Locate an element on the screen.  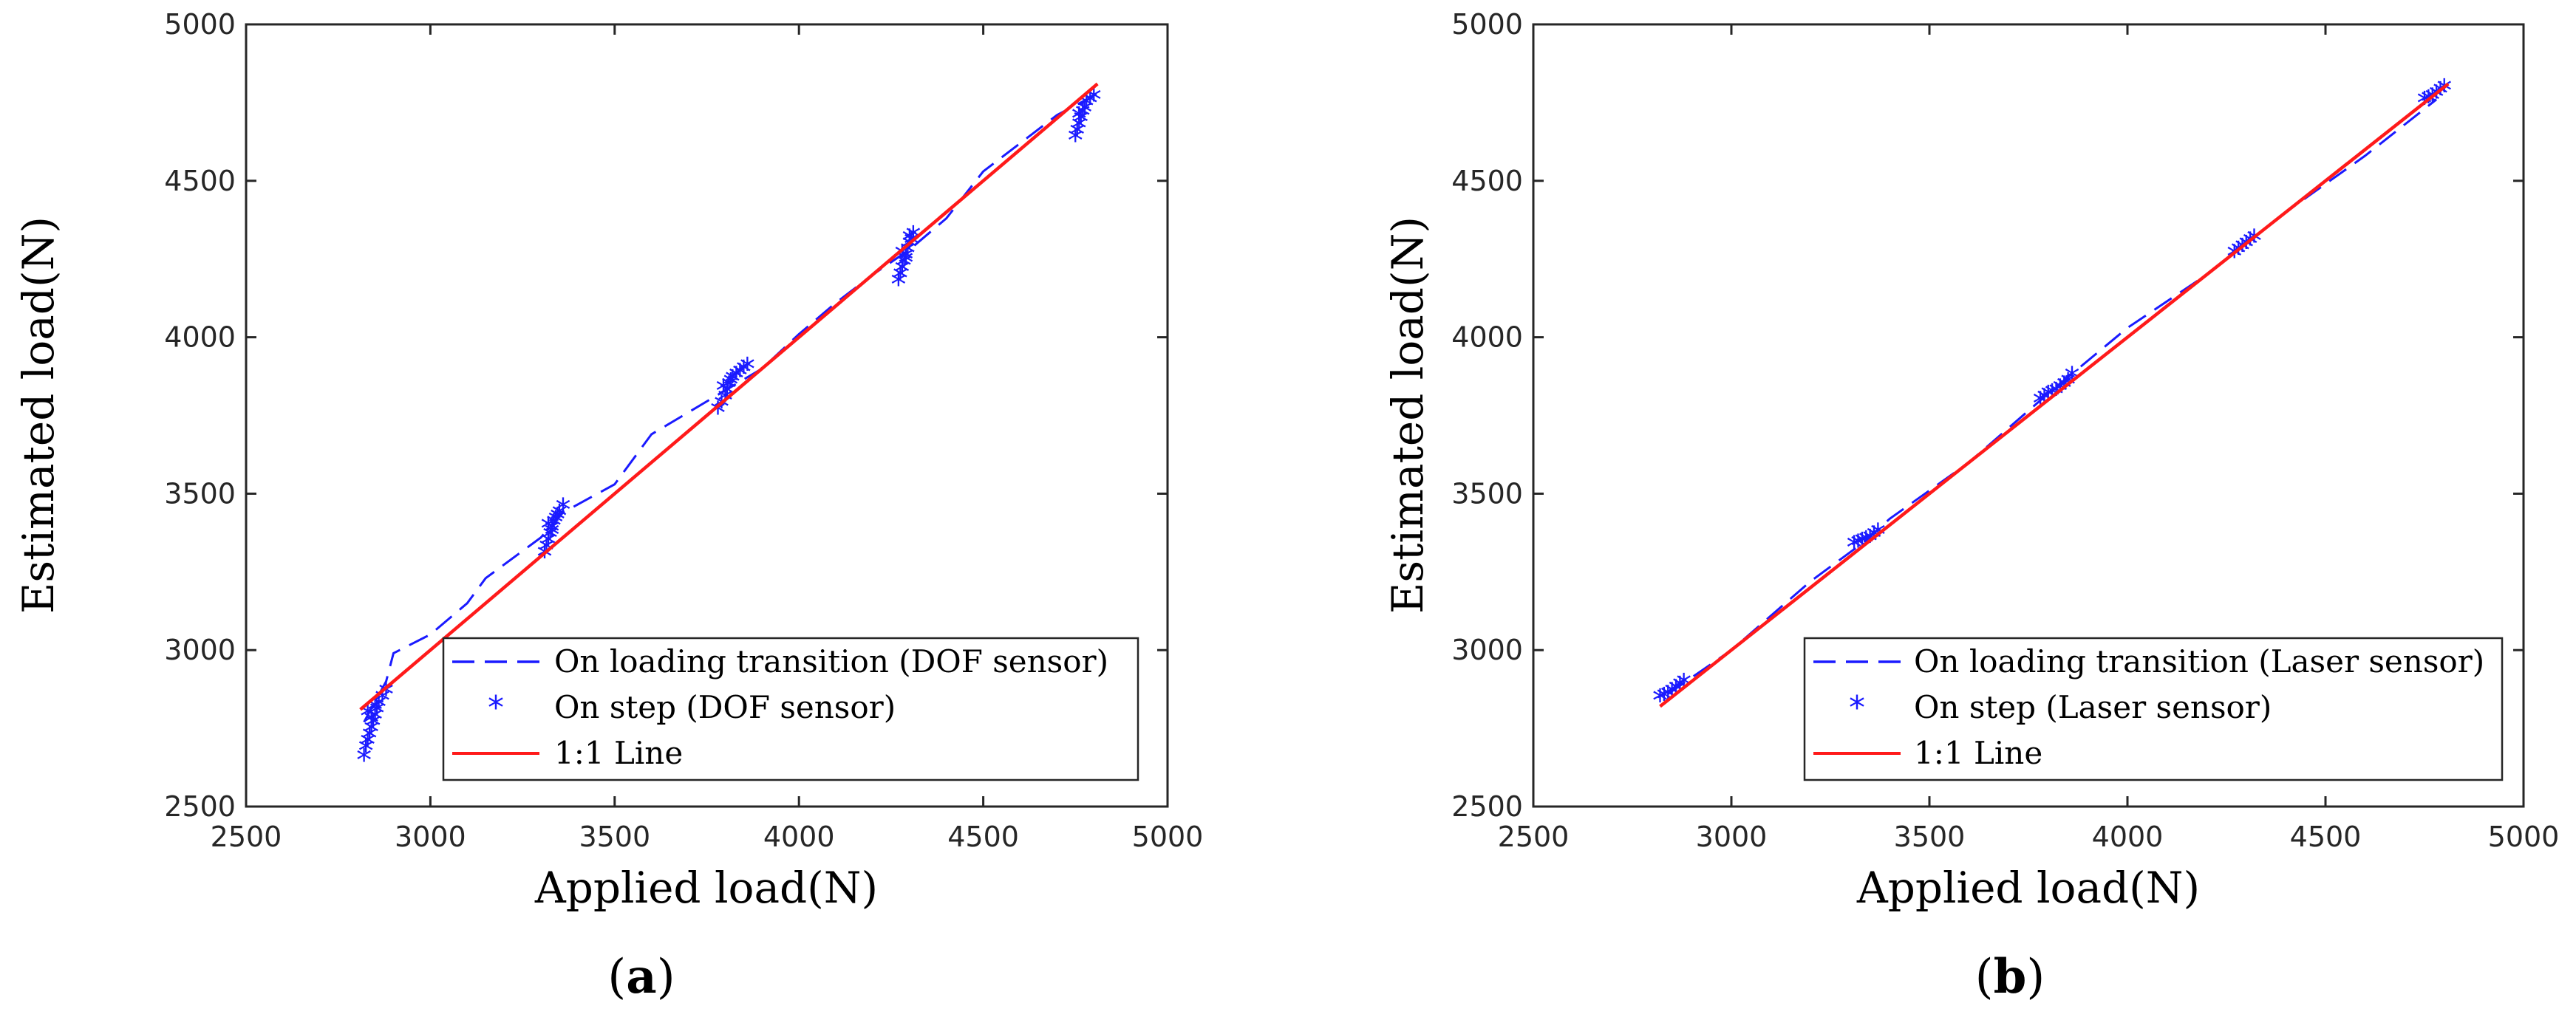
legend-box-a is located at coordinates (790, 709).